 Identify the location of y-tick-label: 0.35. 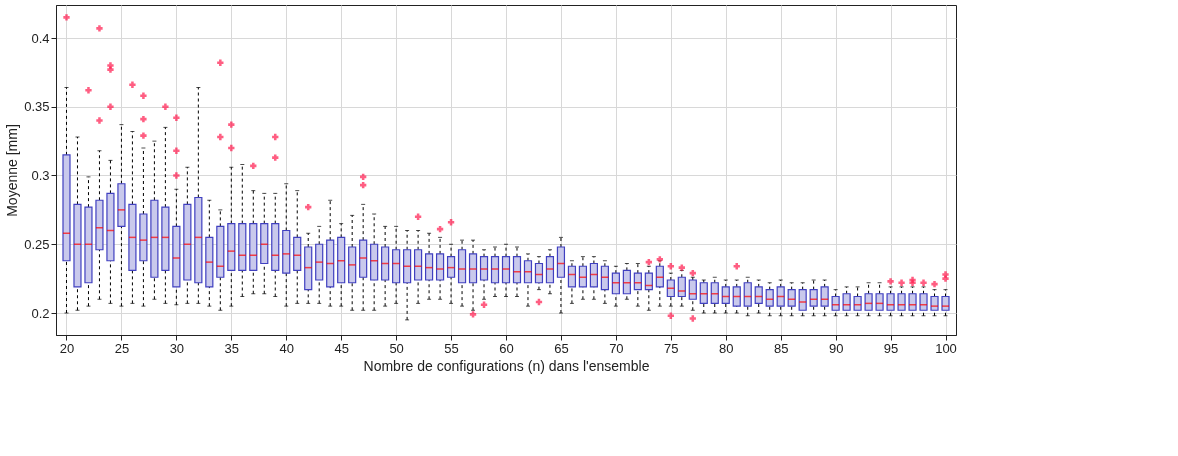
(37, 107).